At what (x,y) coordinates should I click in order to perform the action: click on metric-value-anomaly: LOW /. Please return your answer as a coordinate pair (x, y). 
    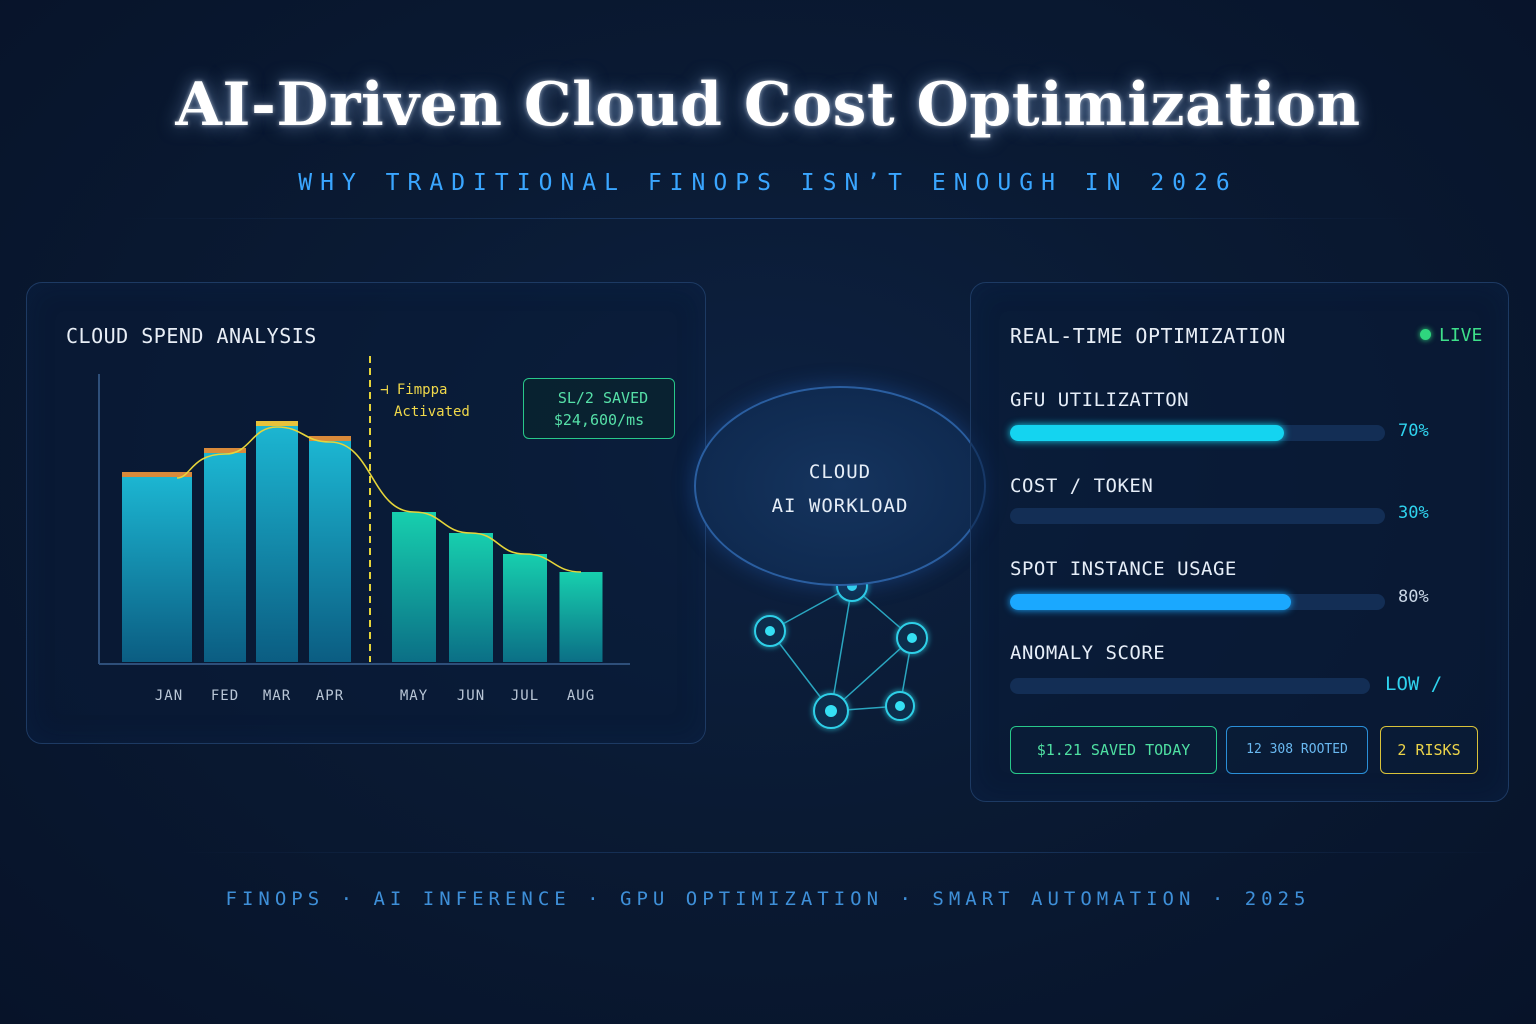
    Looking at the image, I should click on (1414, 684).